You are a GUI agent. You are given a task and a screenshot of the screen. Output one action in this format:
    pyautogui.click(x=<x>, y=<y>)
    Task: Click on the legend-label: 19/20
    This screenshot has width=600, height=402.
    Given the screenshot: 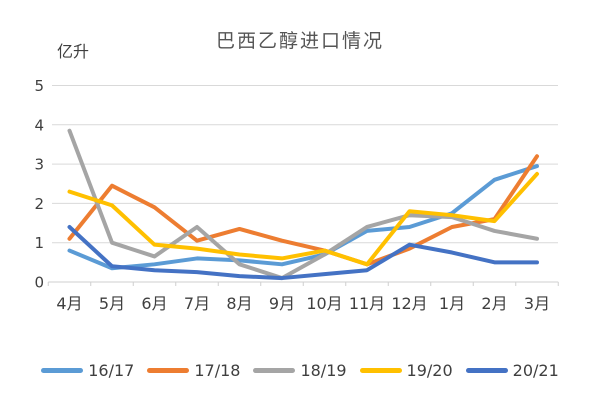 What is the action you would take?
    pyautogui.click(x=429, y=370)
    